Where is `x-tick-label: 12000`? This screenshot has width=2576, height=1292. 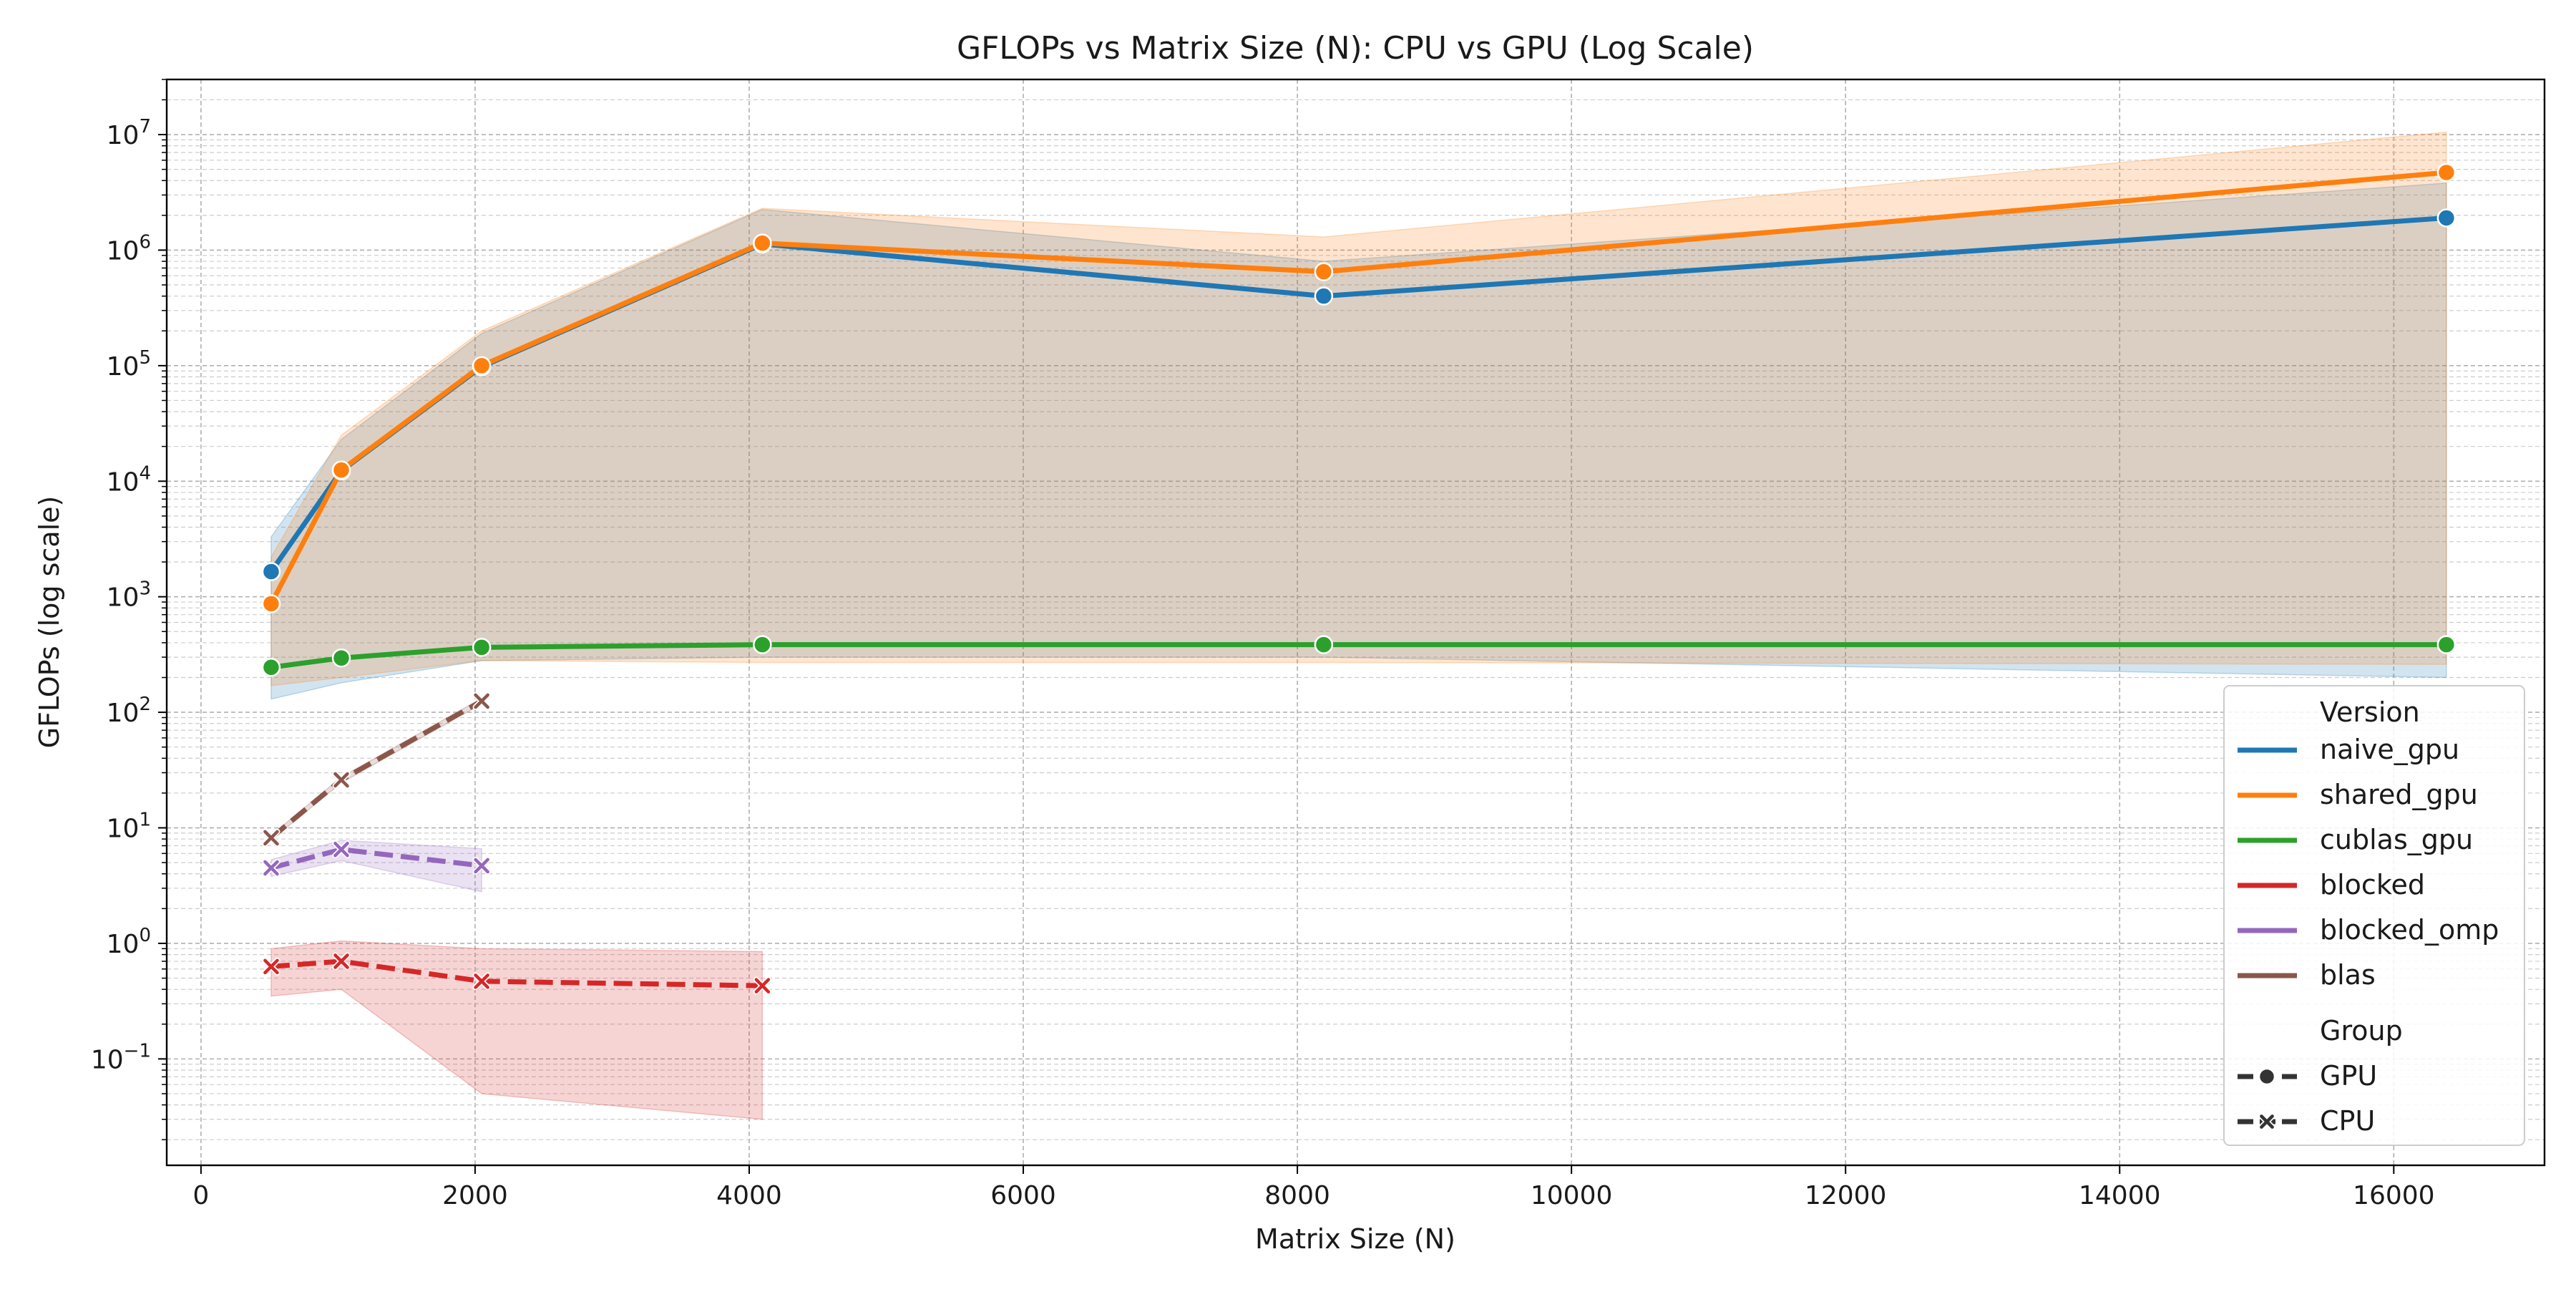
x-tick-label: 12000 is located at coordinates (1846, 1195).